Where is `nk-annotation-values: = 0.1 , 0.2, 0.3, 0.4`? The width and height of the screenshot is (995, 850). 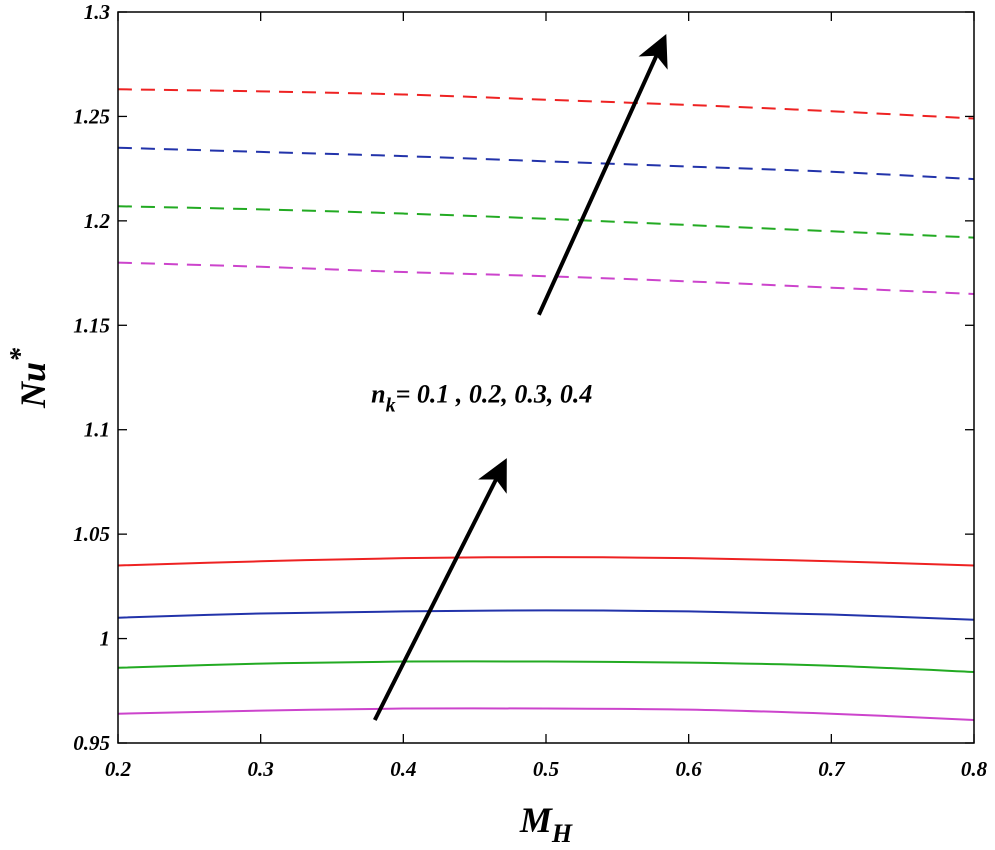
nk-annotation-values: = 0.1 , 0.2, 0.3, 0.4 is located at coordinates (494, 394).